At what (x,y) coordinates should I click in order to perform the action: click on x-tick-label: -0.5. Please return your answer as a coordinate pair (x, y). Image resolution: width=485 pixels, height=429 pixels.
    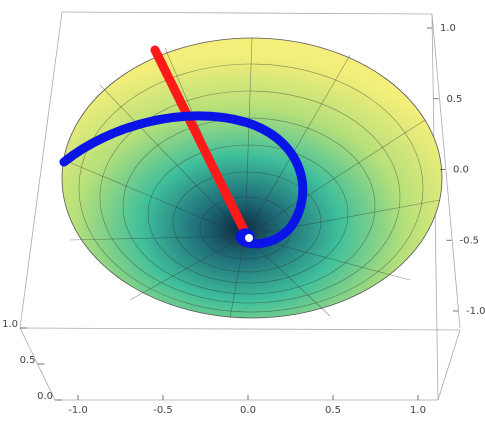
    Looking at the image, I should click on (163, 410).